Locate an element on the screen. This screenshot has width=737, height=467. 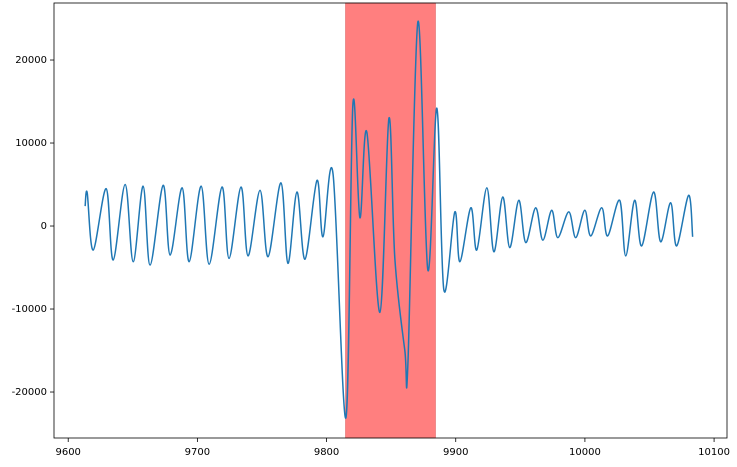
y-tick-label: 10000 is located at coordinates (31, 143).